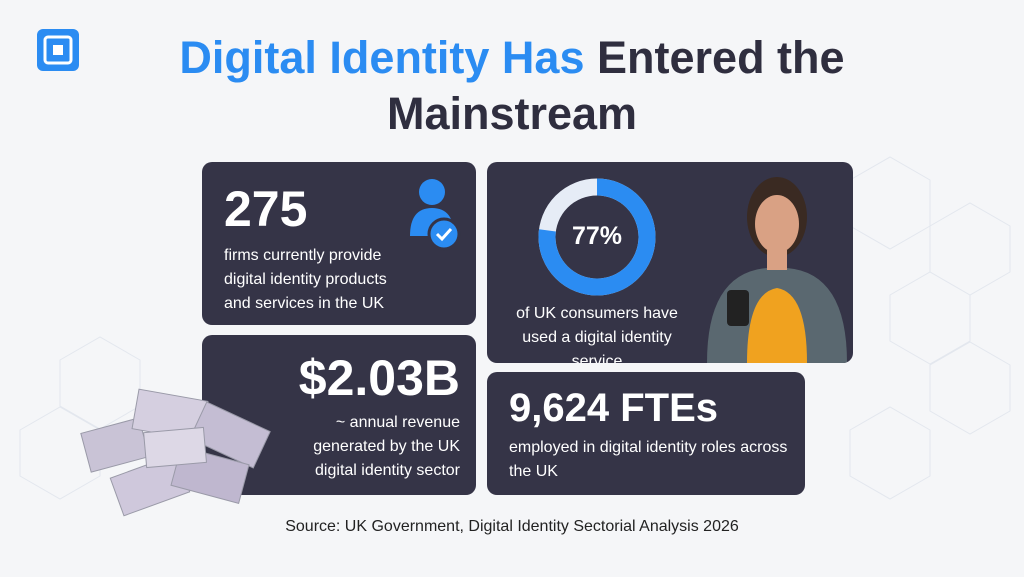 This screenshot has height=577, width=1024. I want to click on title-rest: Entered the Mainstream, so click(615, 85).